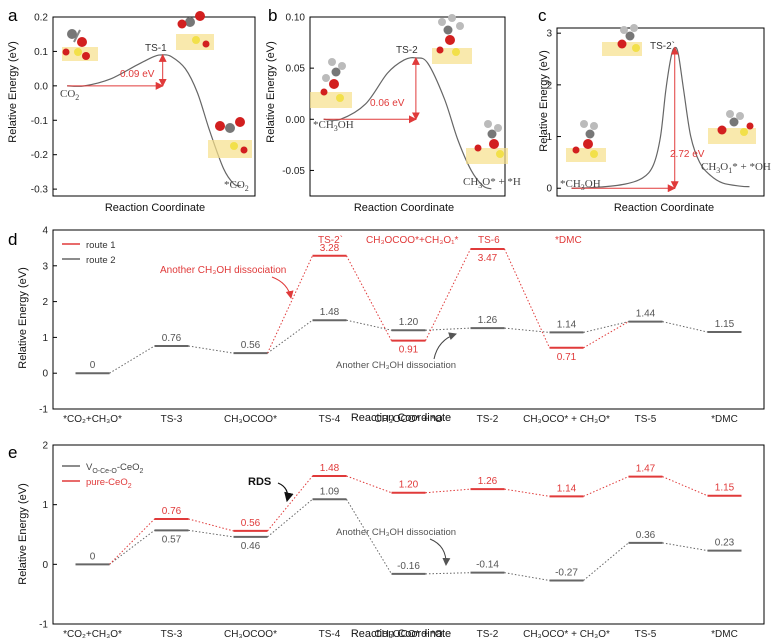 The image size is (773, 640). Describe the element at coordinates (13, 15) in the screenshot. I see `panel-label-a: a` at that location.